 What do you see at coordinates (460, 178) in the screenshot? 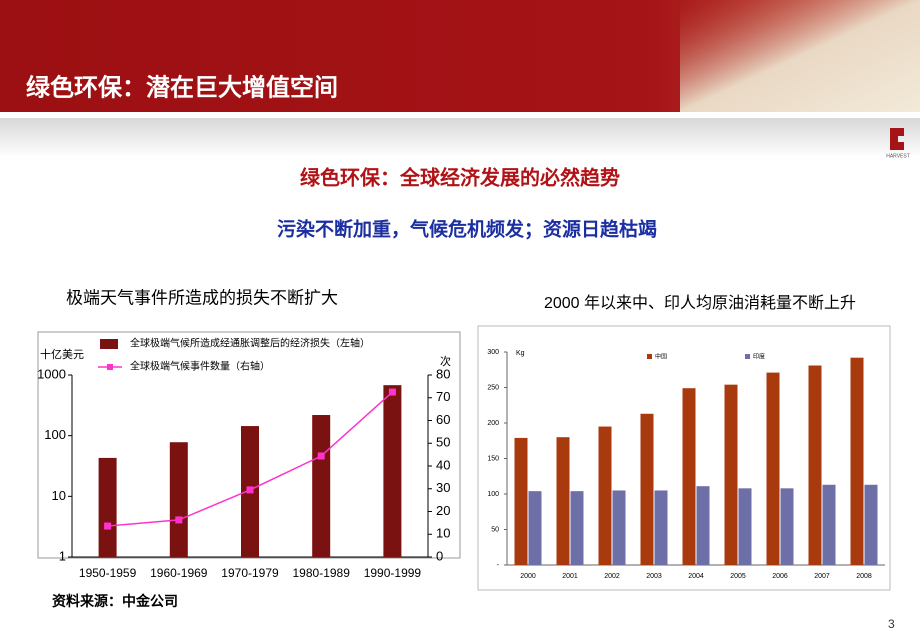
I see `subtitle: 绿色环保：全球经济发展的必然趋势` at bounding box center [460, 178].